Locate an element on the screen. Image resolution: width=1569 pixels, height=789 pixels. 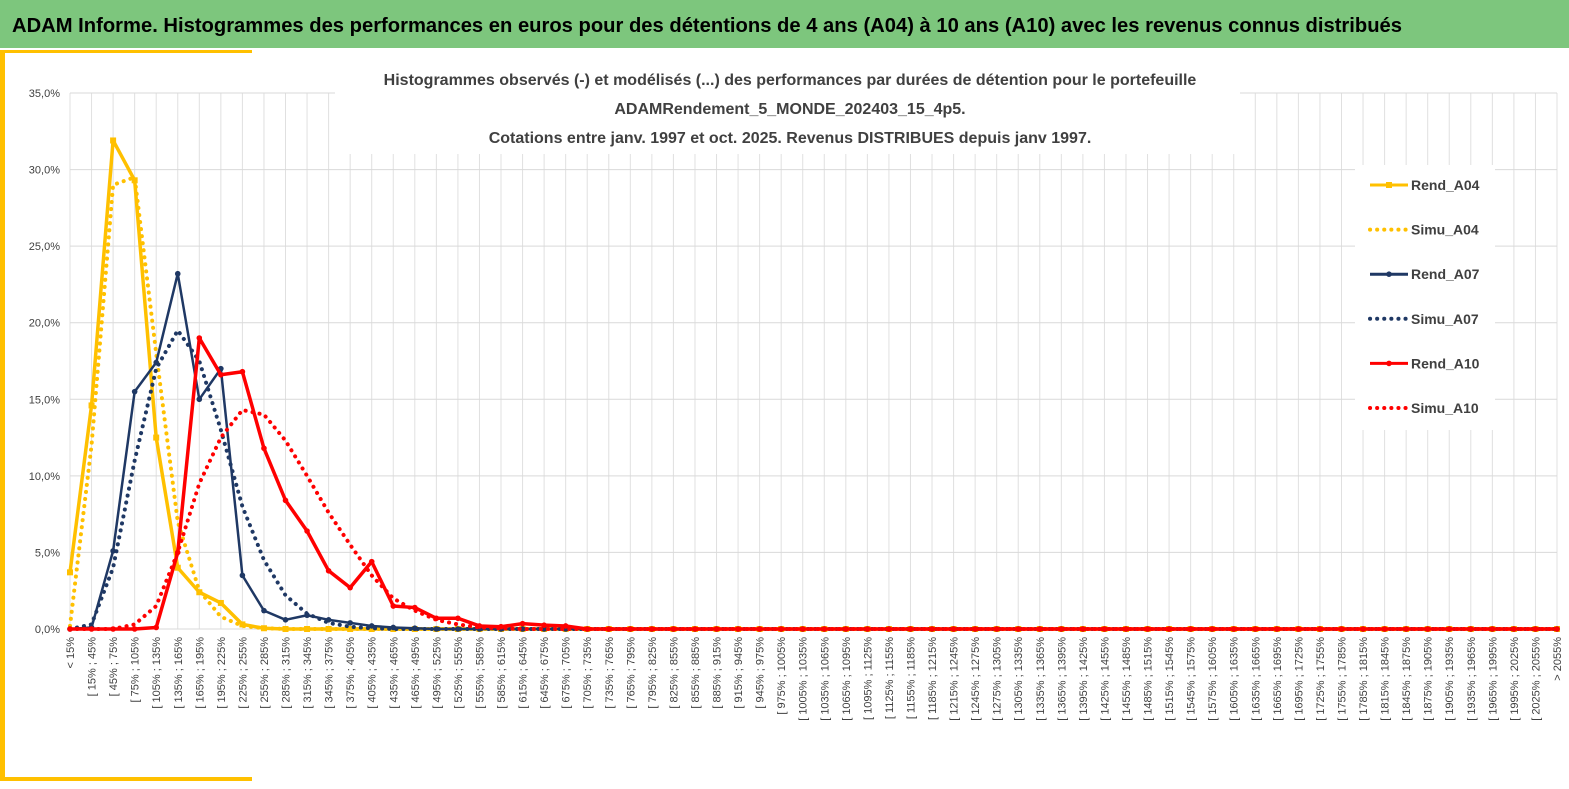
x-tick-label: [ 1785% ; 1815% is located at coordinates (1364, 679).